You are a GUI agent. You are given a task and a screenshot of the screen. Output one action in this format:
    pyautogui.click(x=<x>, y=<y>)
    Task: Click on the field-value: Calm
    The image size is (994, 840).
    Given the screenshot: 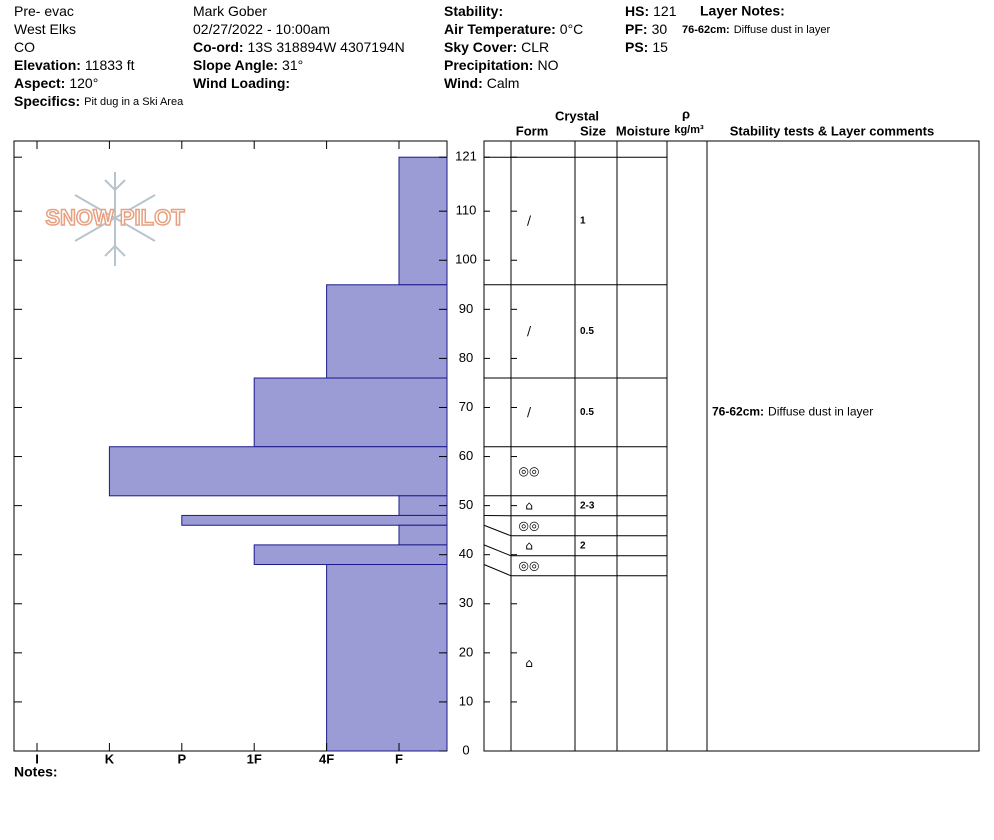 What is the action you would take?
    pyautogui.click(x=503, y=83)
    